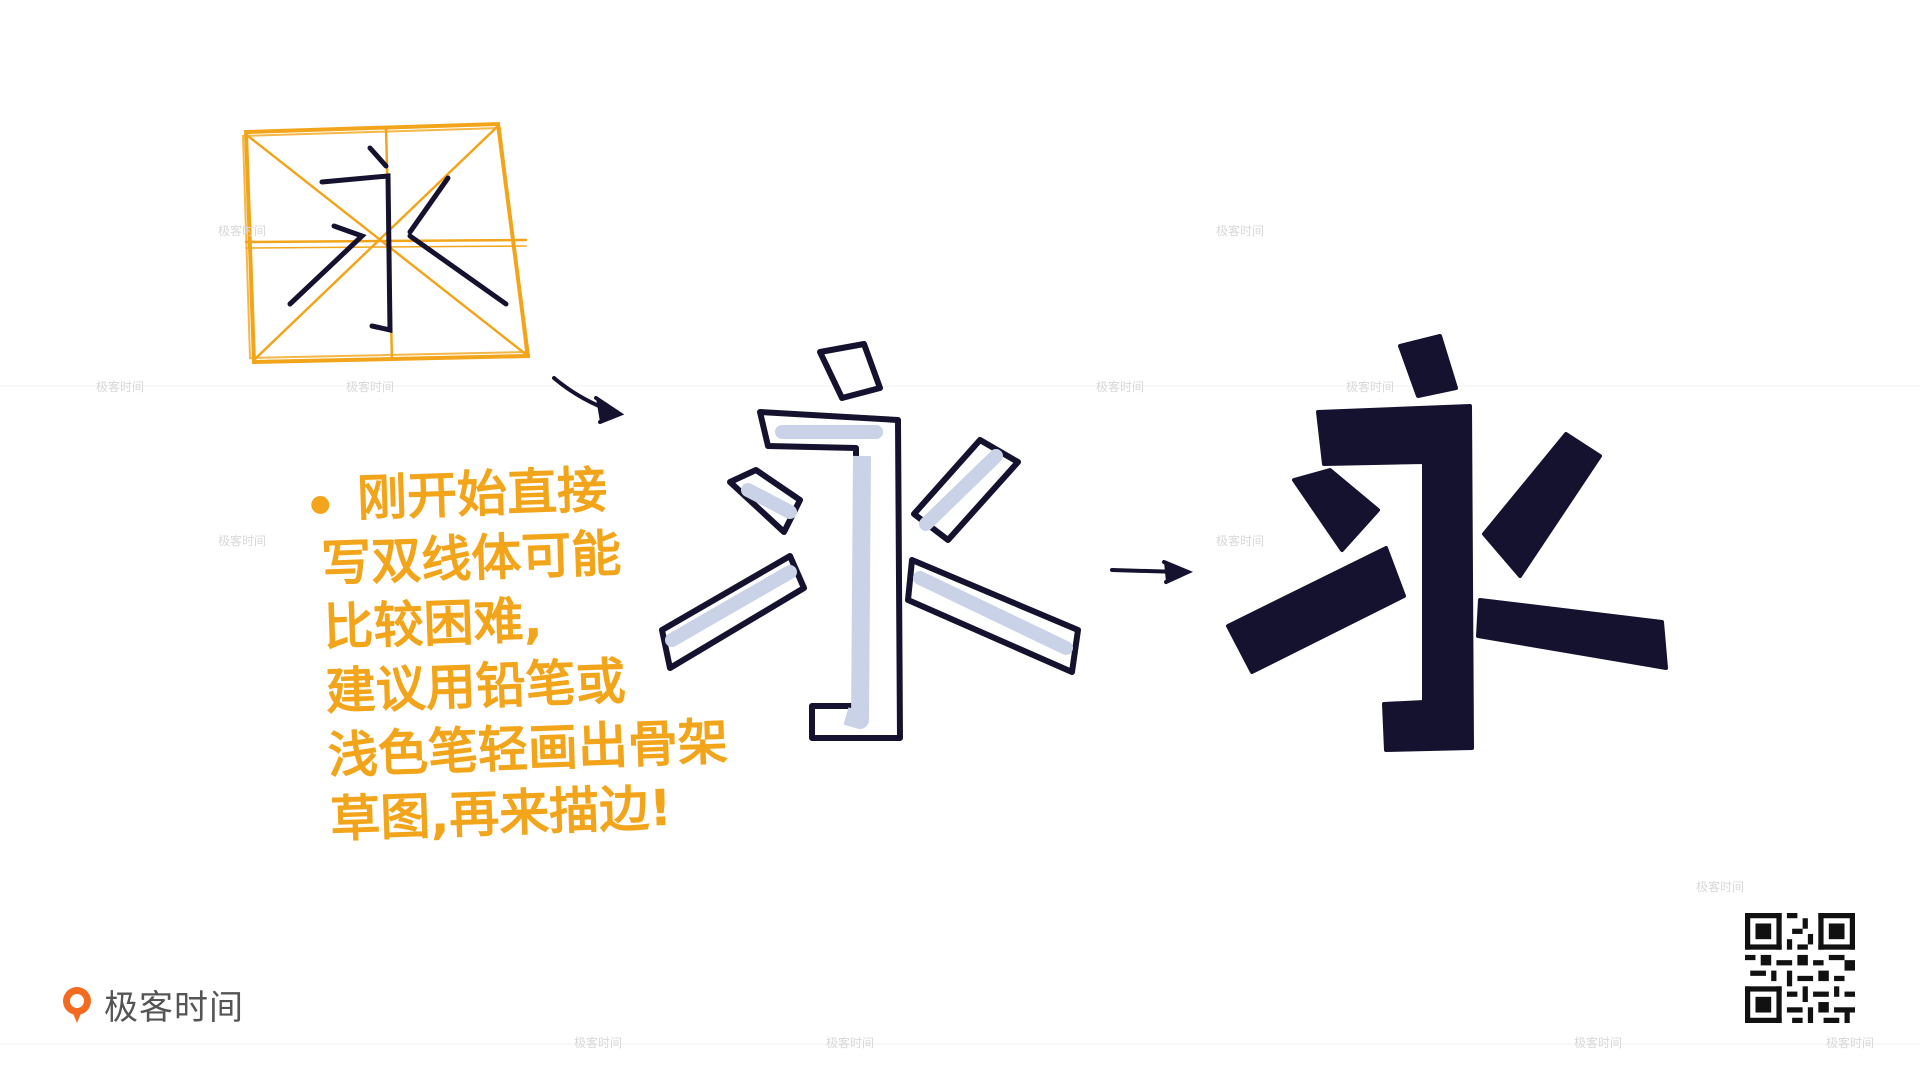 This screenshot has height=1080, width=1920. I want to click on brand-logo: 极客时间, so click(152, 1004).